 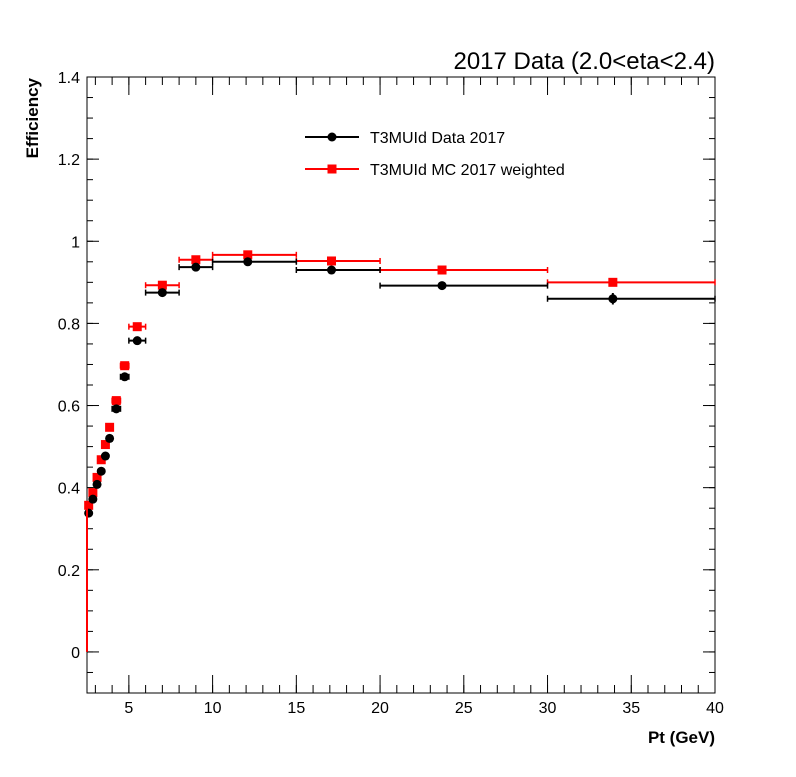 I want to click on x-tick-label: 15, so click(x=296, y=708).